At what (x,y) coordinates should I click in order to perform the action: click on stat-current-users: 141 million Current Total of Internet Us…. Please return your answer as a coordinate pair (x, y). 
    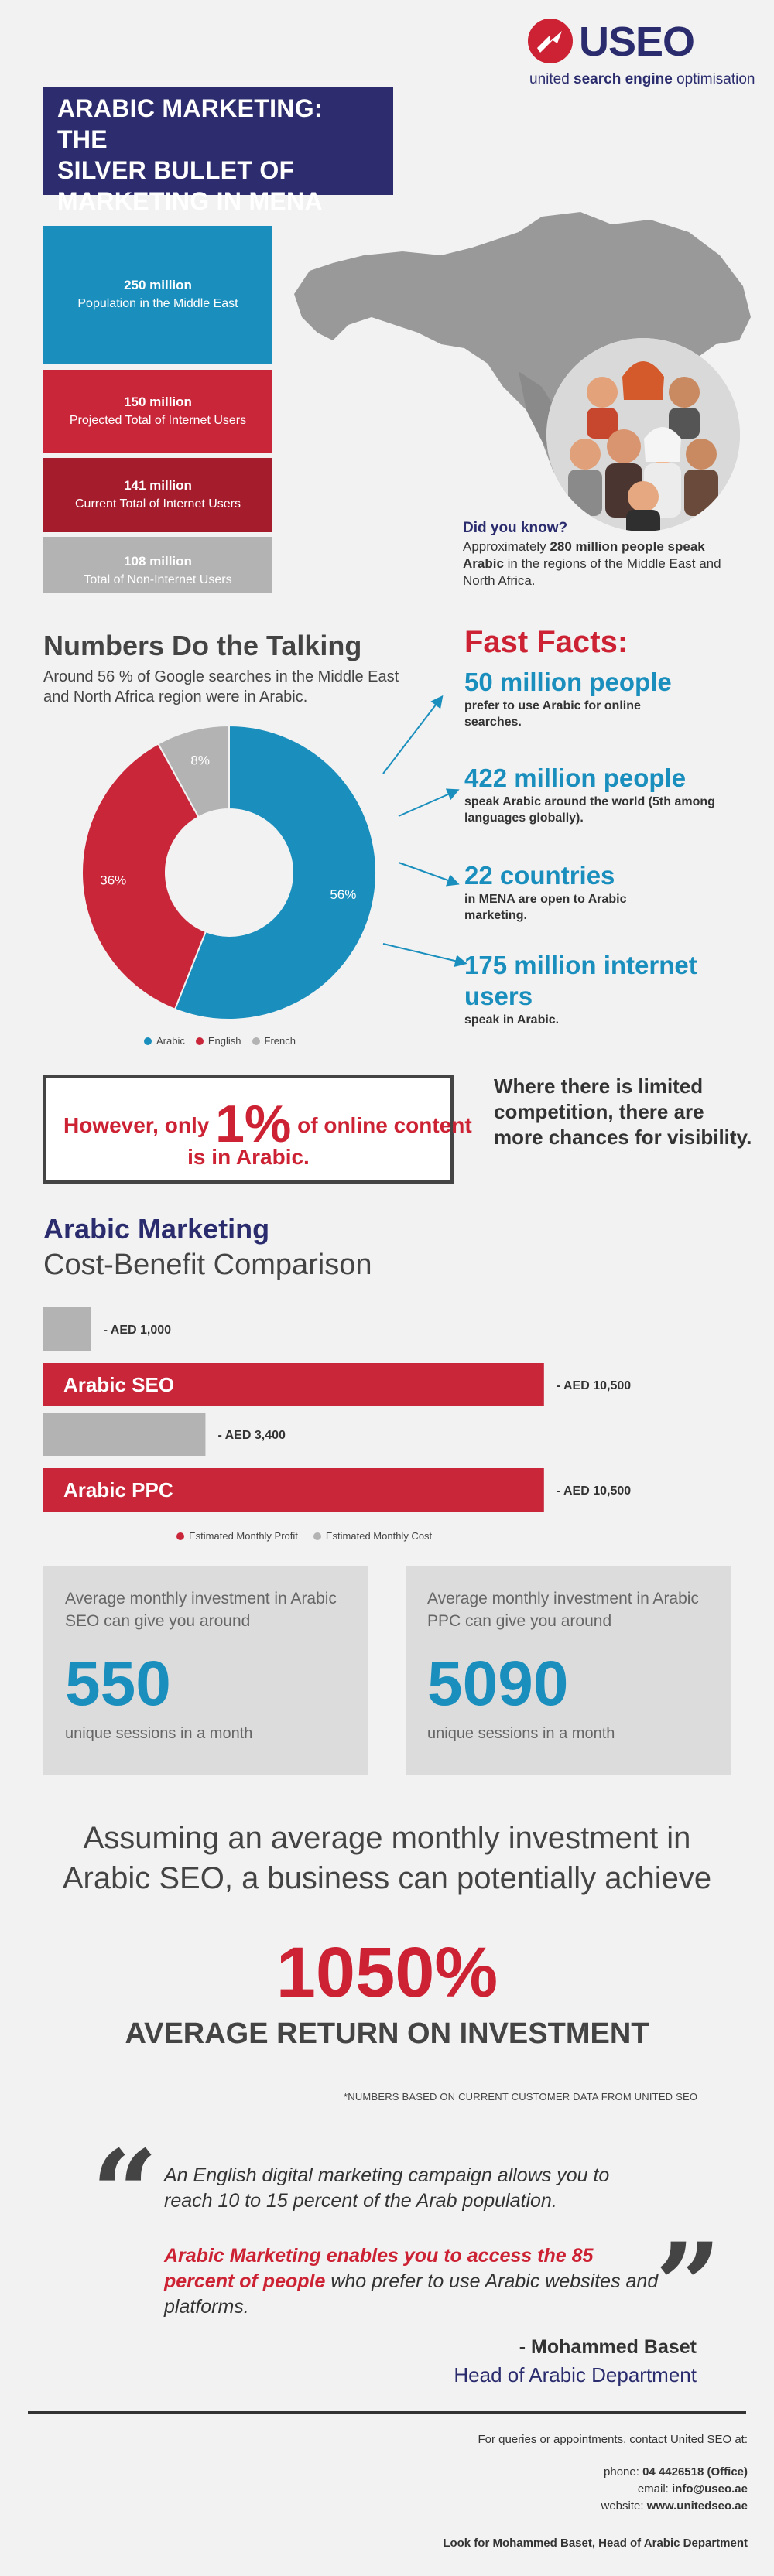
    Looking at the image, I should click on (157, 495).